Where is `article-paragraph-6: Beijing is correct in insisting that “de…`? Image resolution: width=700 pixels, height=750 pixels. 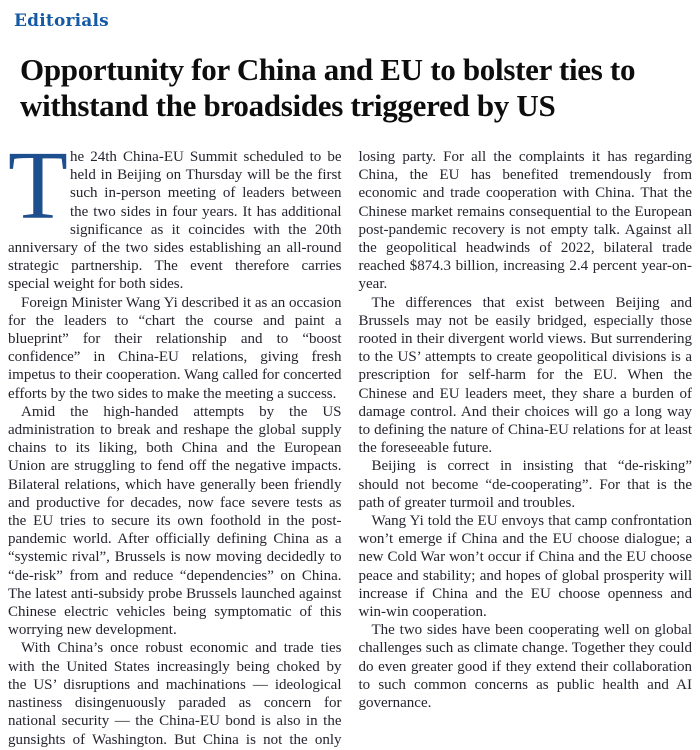
article-paragraph-6: Beijing is correct in insisting that “de… is located at coordinates (525, 484).